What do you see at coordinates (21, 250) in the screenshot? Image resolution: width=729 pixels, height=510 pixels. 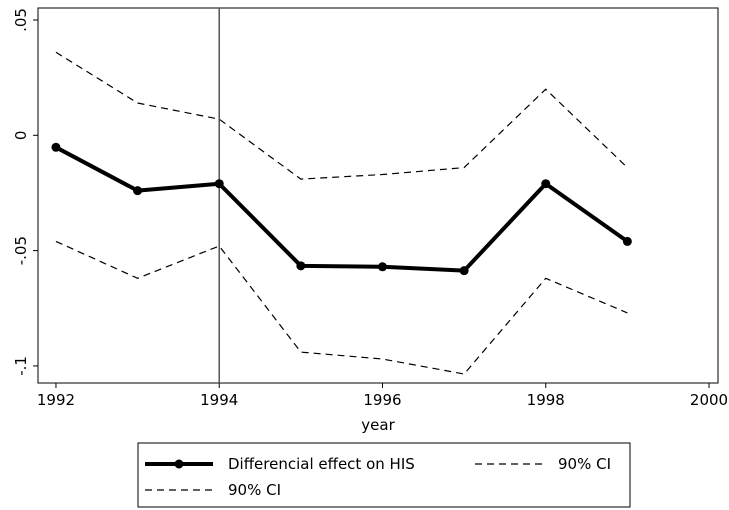 I see `y-tick-label: -.05` at bounding box center [21, 250].